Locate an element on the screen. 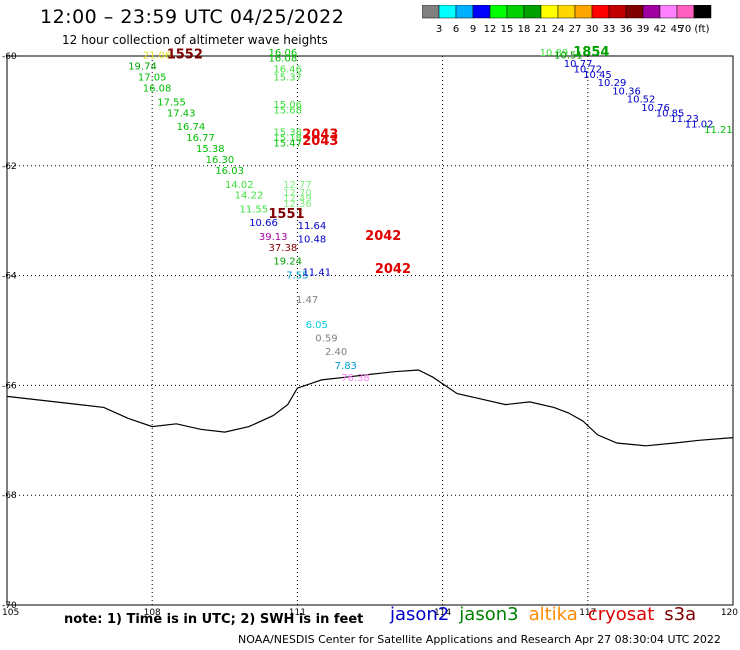  wave-height-label: 14.22 is located at coordinates (249, 196).